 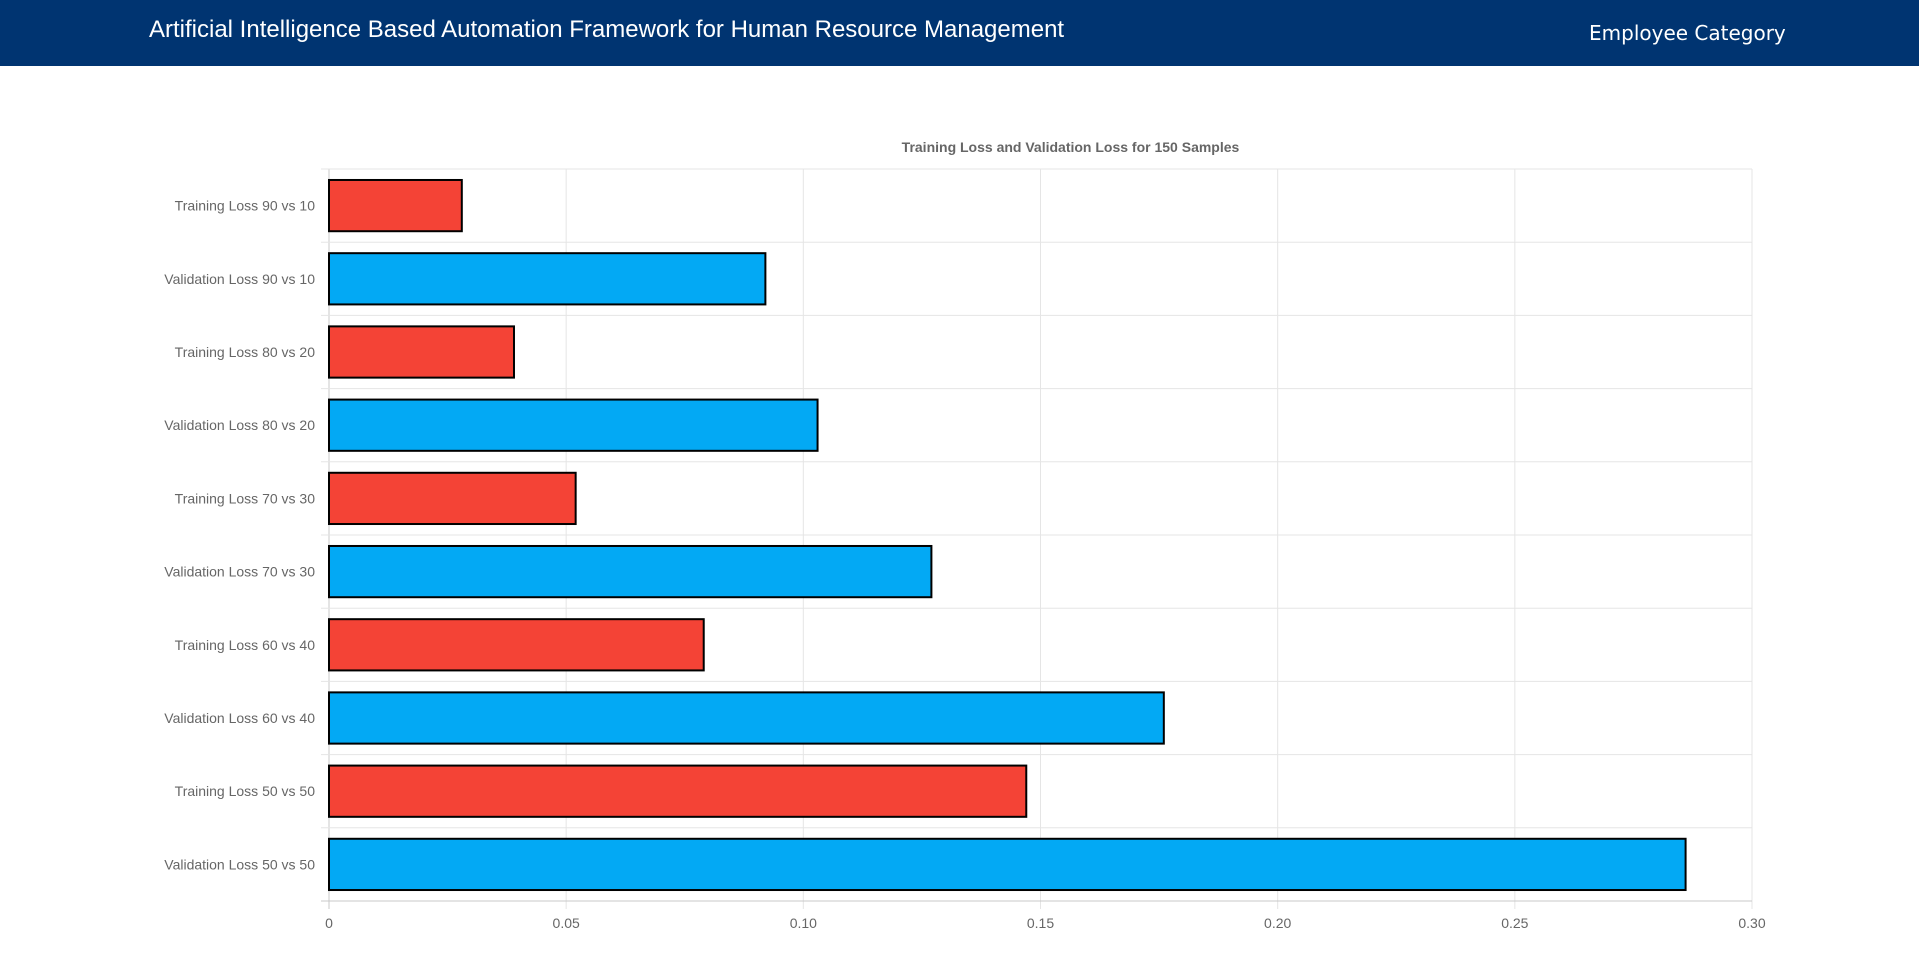 What do you see at coordinates (1514, 923) in the screenshot?
I see `x-tick-label: 0.25` at bounding box center [1514, 923].